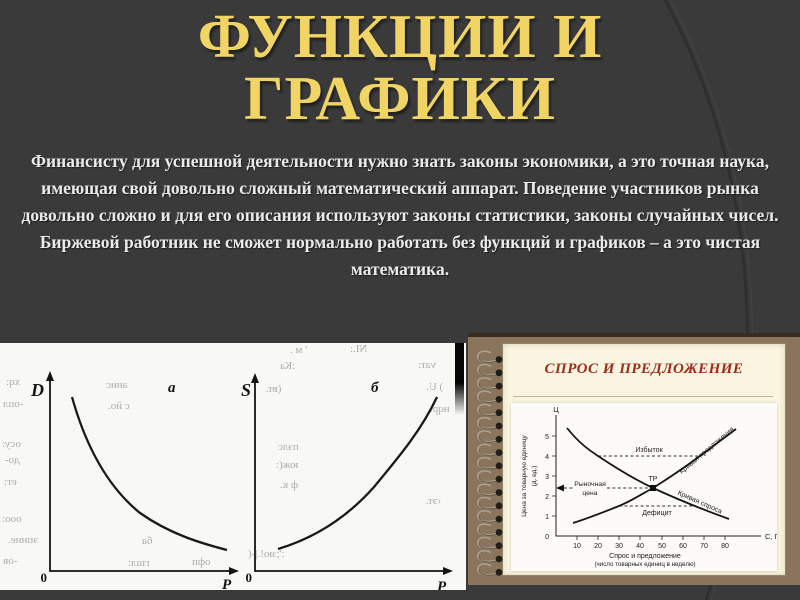 The width and height of the screenshot is (800, 600). Describe the element at coordinates (44, 577) in the screenshot. I see `origin-label-a: 0` at that location.